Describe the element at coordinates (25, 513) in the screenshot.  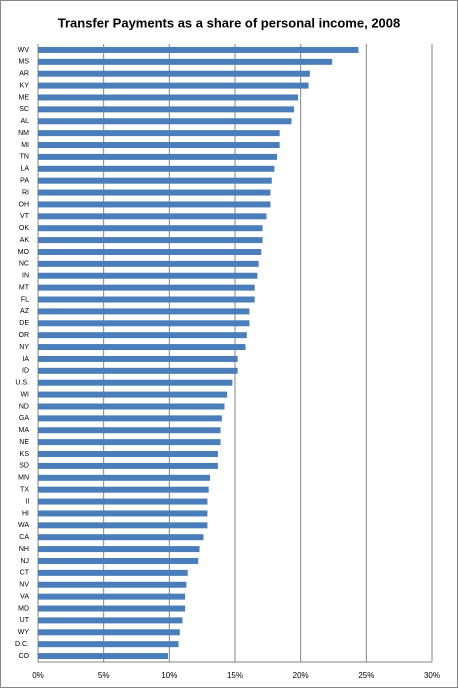
I see `y-tick-label: HI` at that location.